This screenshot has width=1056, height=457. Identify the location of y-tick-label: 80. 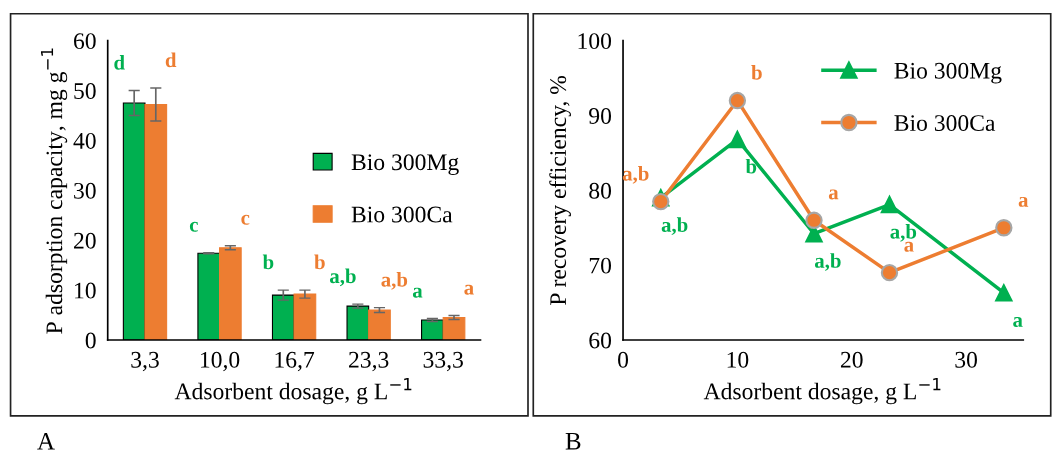
(600, 190).